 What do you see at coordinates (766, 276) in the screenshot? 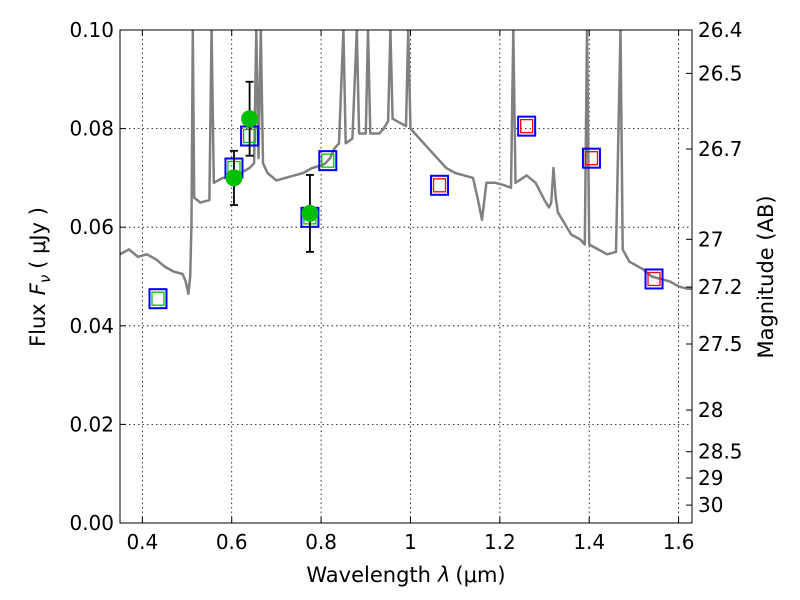
I see `y2-axis-title: Magnitude (AB)` at bounding box center [766, 276].